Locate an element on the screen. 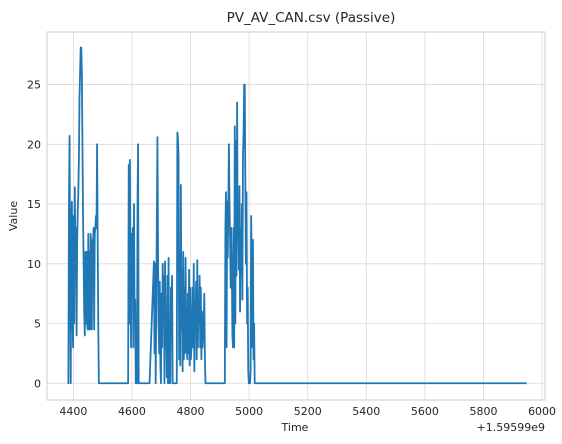 The height and width of the screenshot is (444, 562). x-tick-label: 5000 is located at coordinates (249, 411).